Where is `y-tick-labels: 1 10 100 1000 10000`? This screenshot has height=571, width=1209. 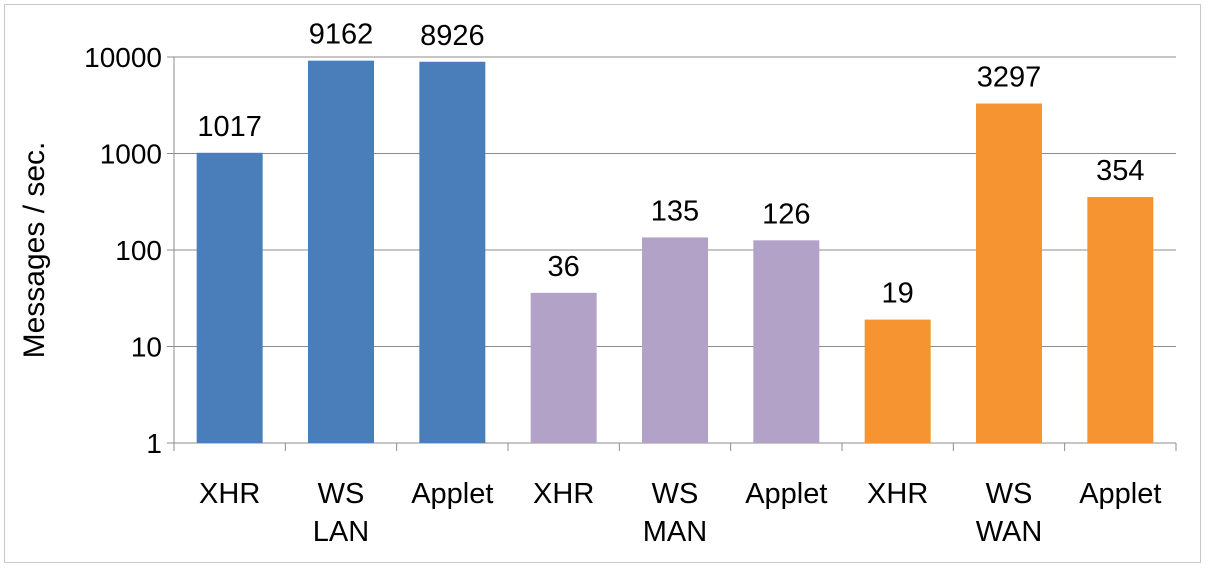 y-tick-labels: 1 10 100 1000 10000 is located at coordinates (123, 250).